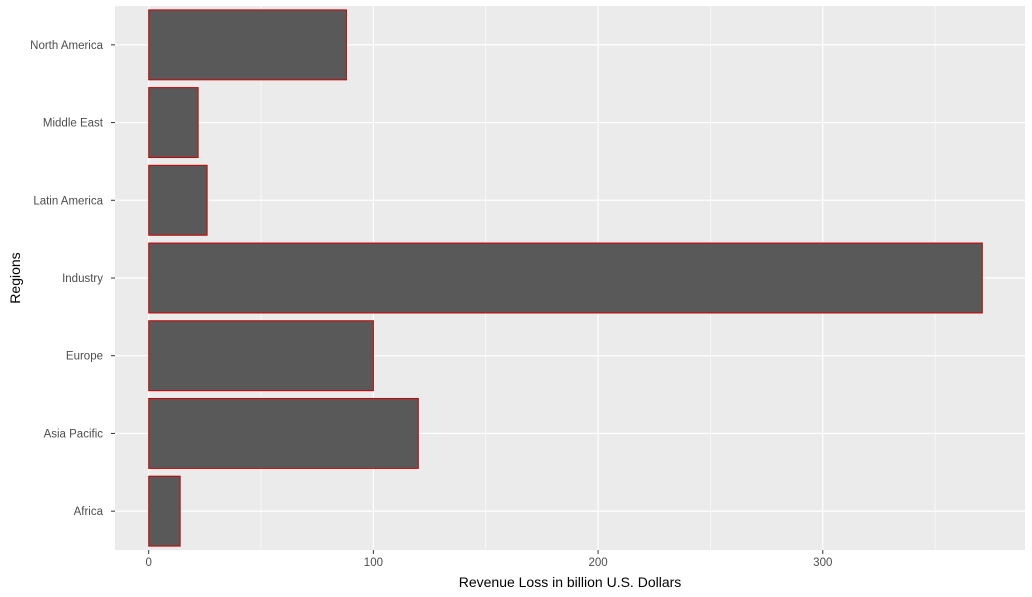 This screenshot has width=1032, height=597. Describe the element at coordinates (178, 200) in the screenshot. I see `bar-latin-america` at that location.